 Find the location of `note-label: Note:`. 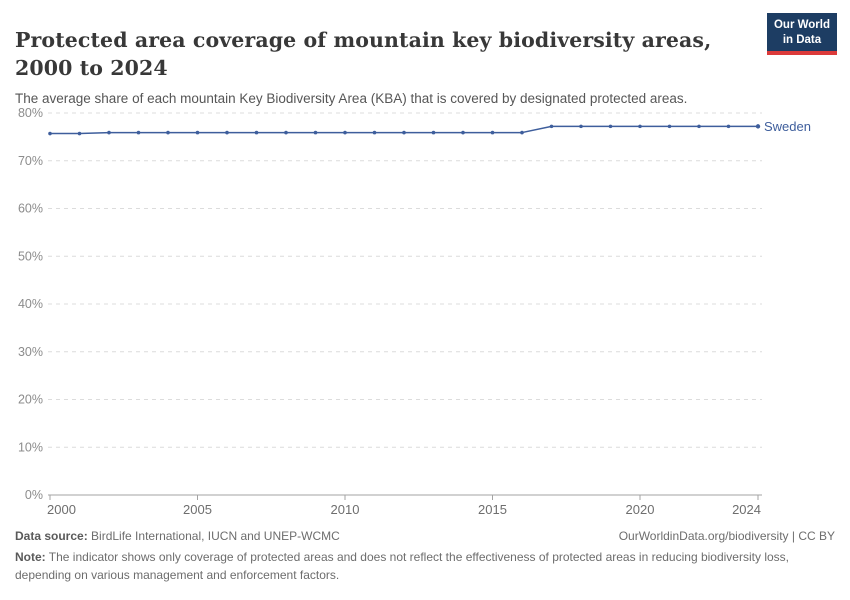

note-label: Note: is located at coordinates (30, 557).